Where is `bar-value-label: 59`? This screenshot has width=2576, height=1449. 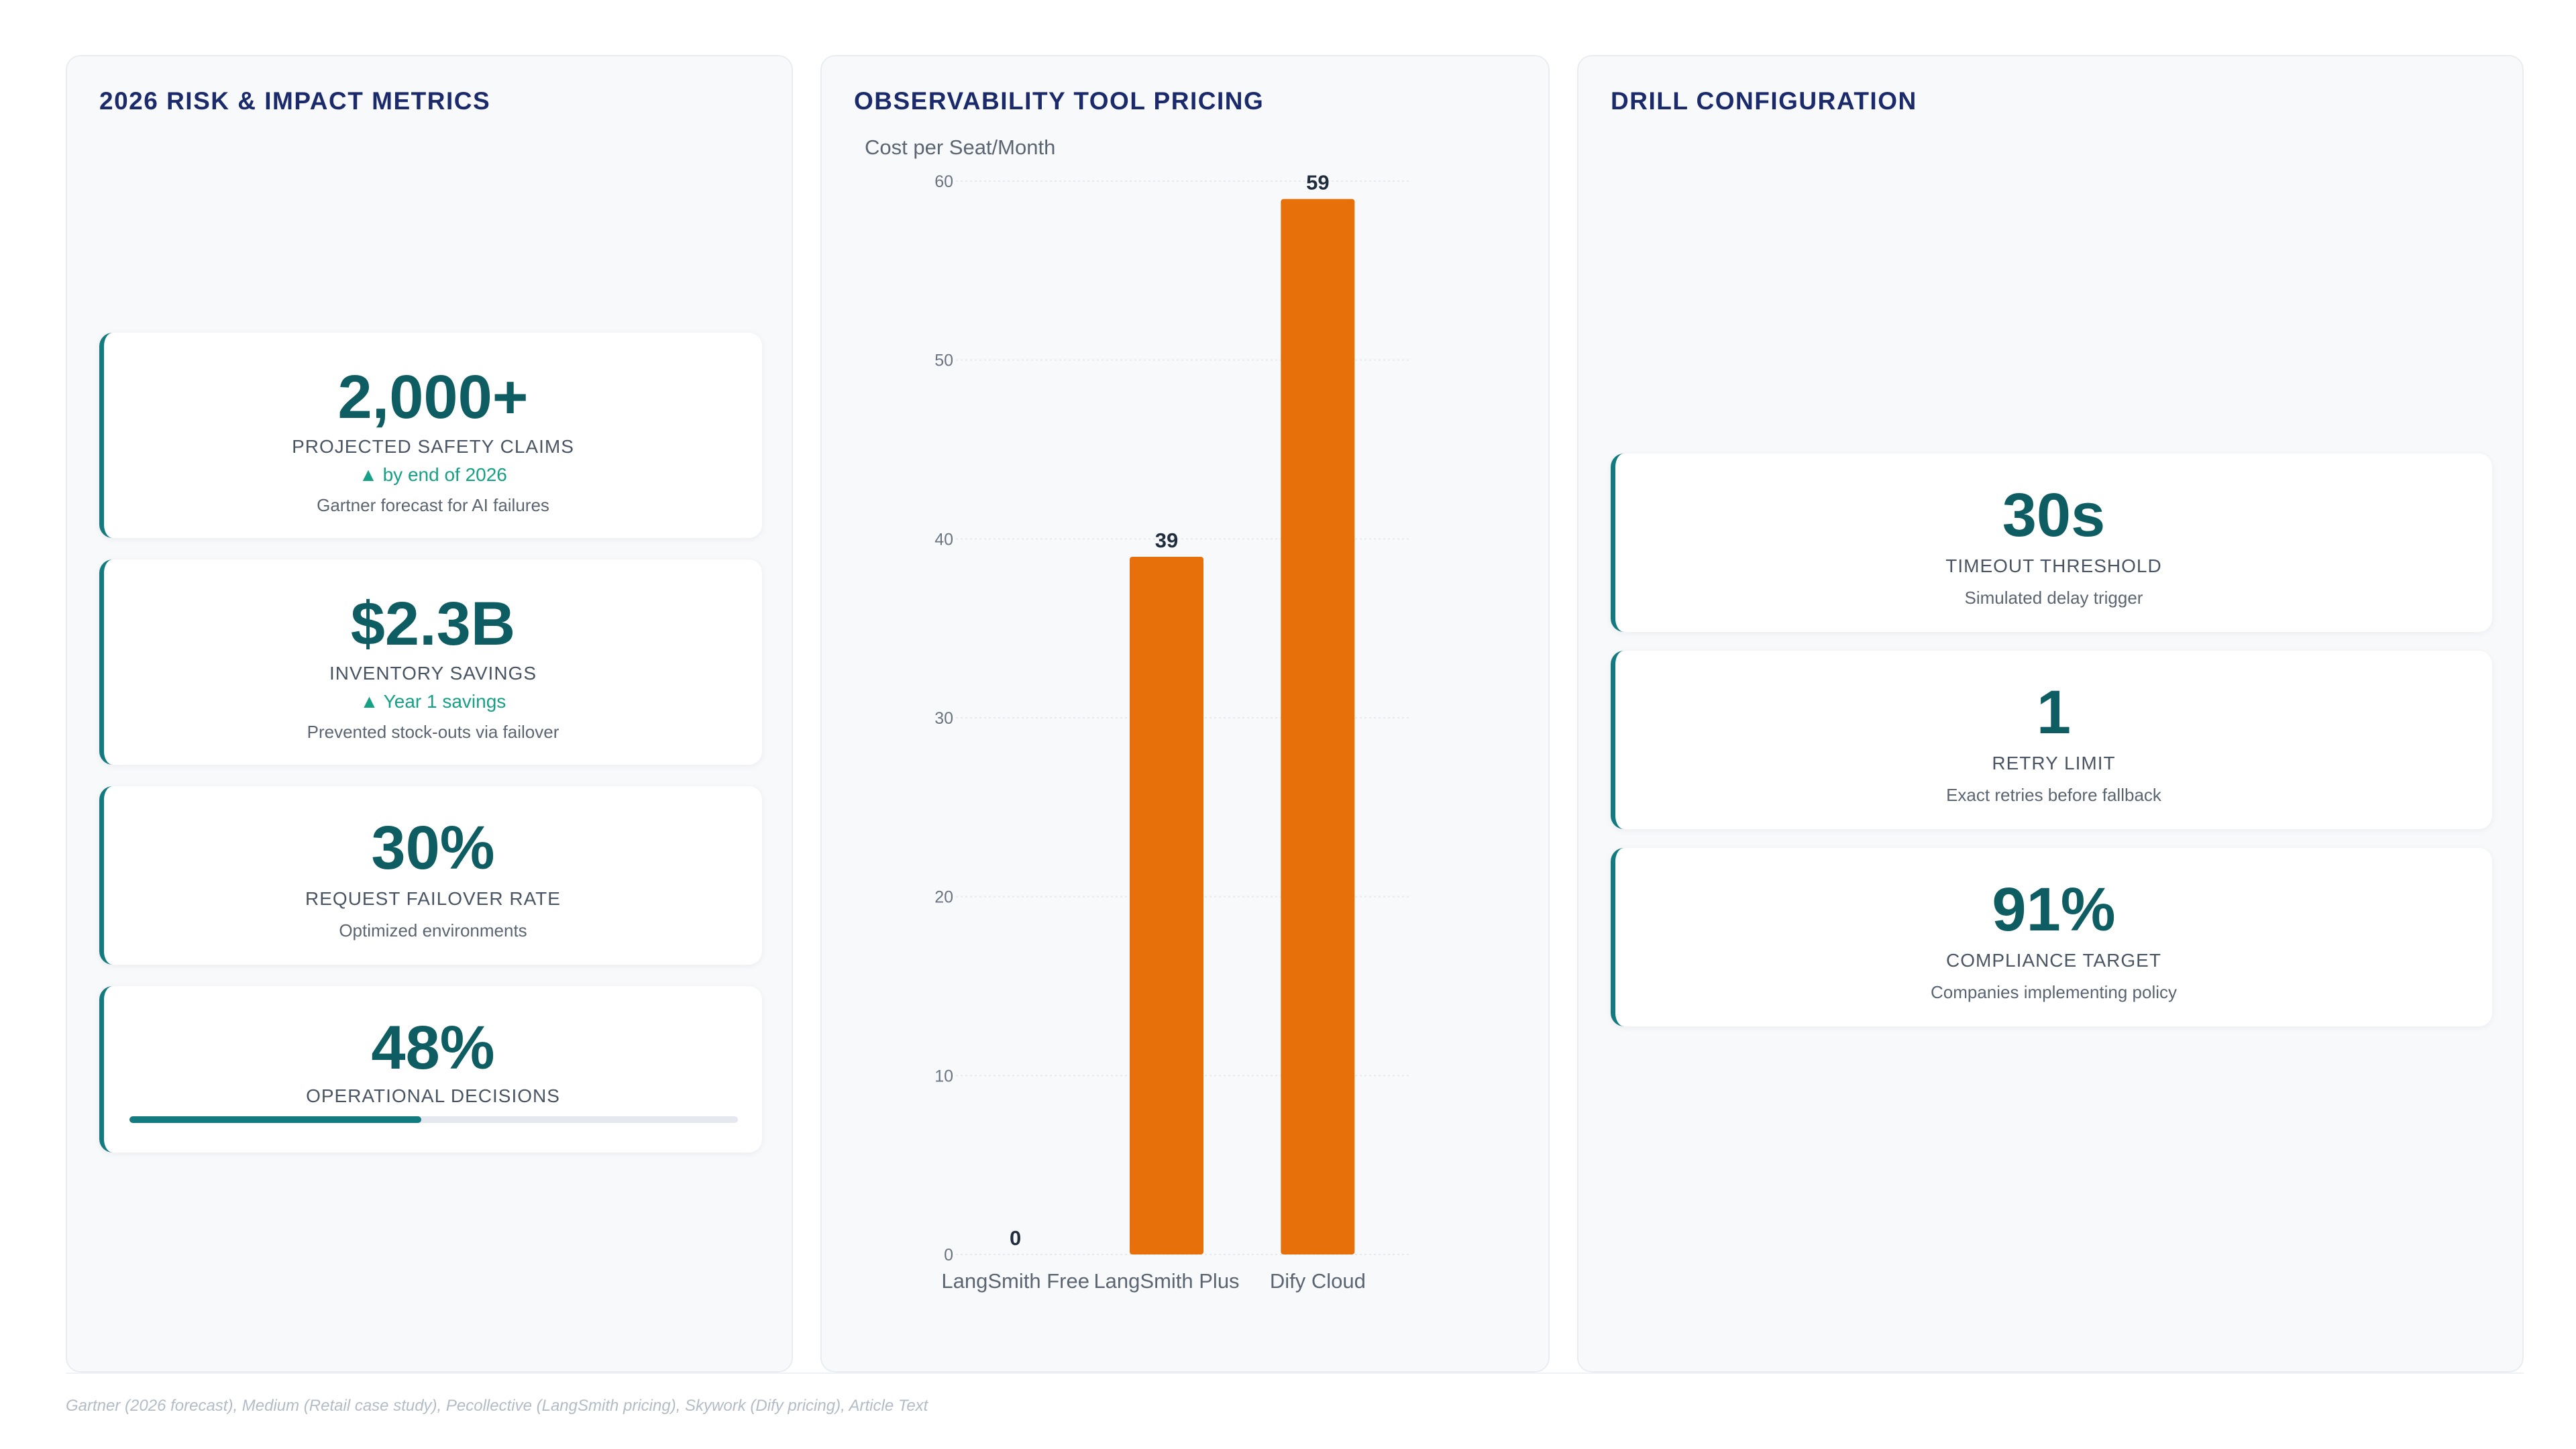 bar-value-label: 59 is located at coordinates (1317, 183).